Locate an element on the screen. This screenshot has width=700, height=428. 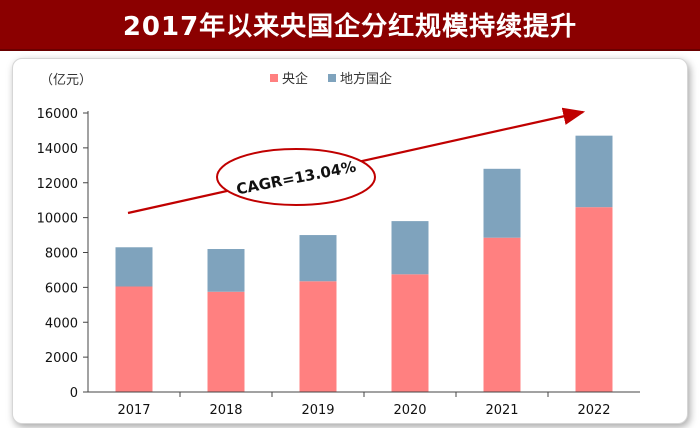
bar-central-2021 is located at coordinates (502, 314).